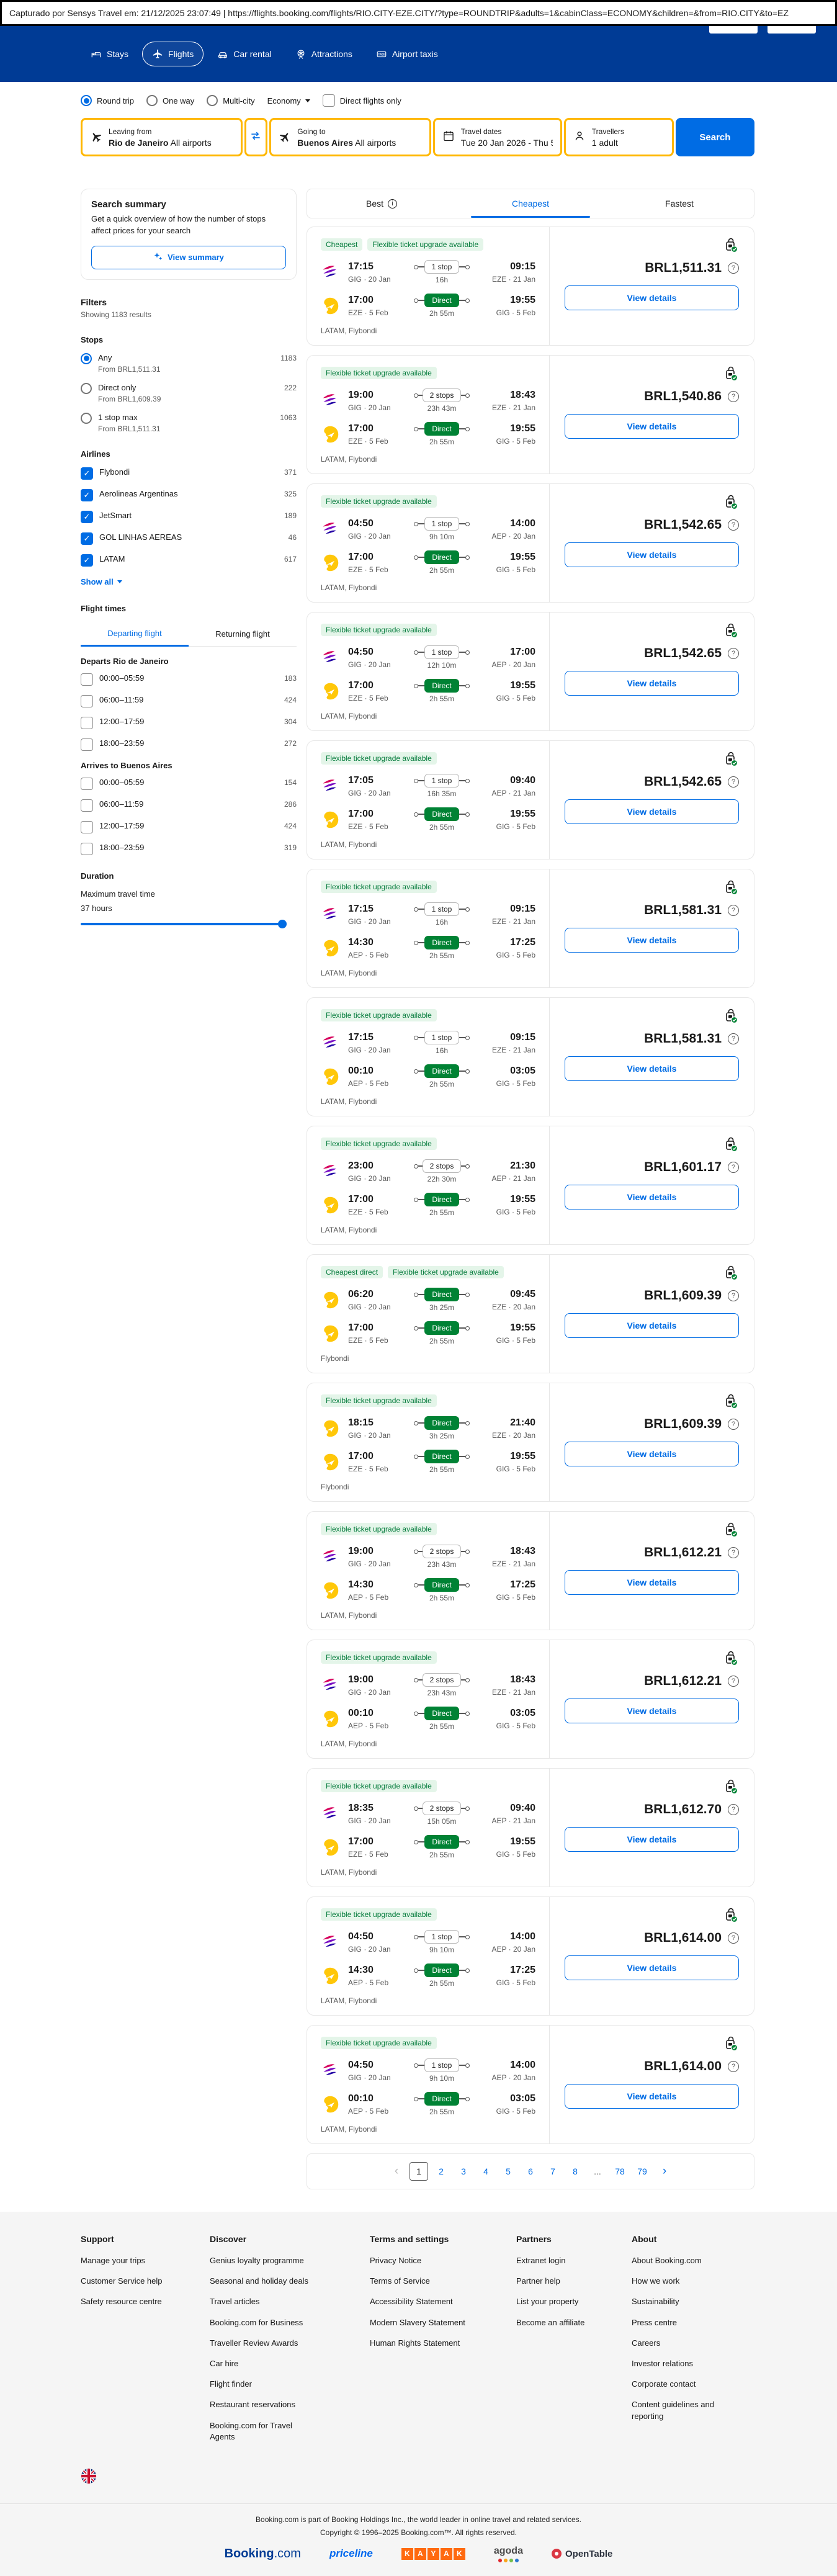  What do you see at coordinates (189, 679) in the screenshot?
I see `time-option-departs-rio-de-janeiro-00-00-05-59: 00:00–05:59 183` at bounding box center [189, 679].